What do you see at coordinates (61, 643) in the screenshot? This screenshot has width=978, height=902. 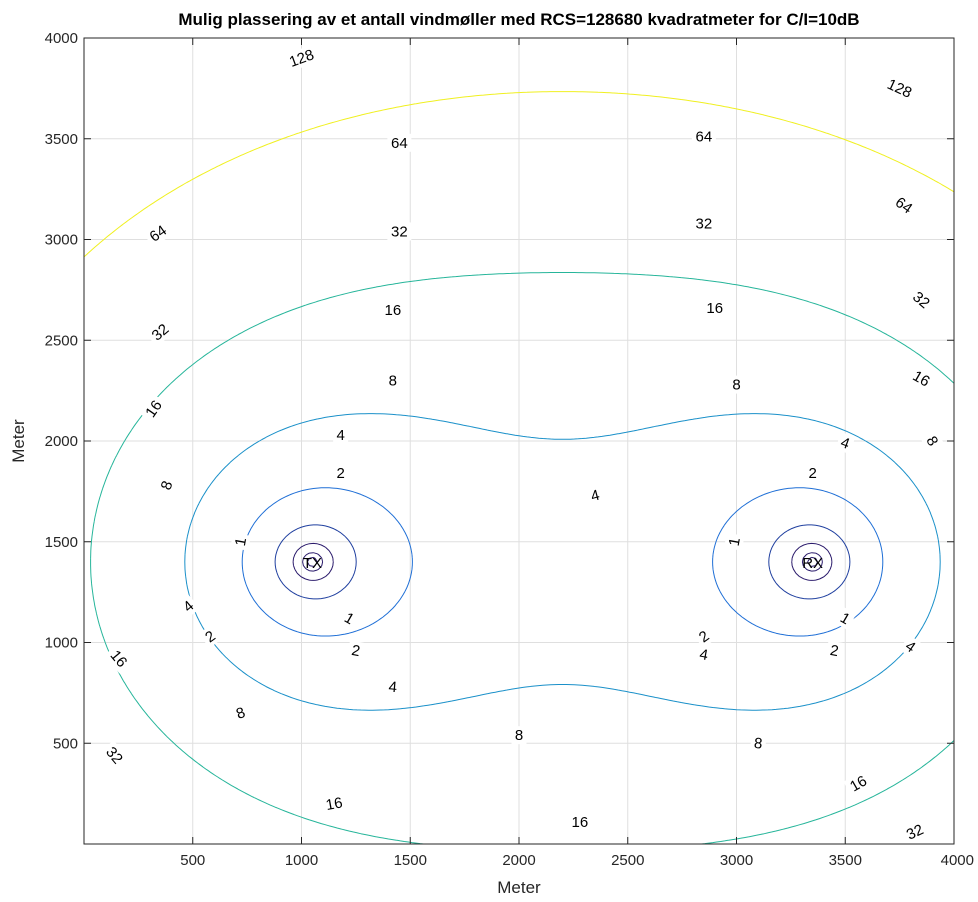 I see `y-tick-label: 1000` at bounding box center [61, 643].